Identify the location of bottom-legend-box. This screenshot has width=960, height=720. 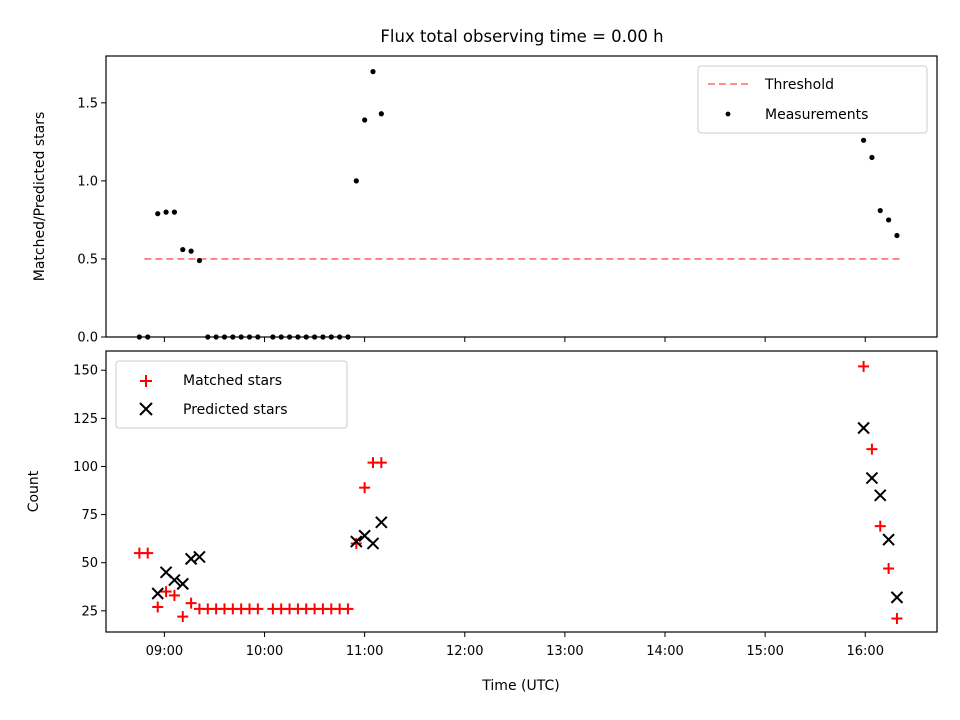
(231, 394).